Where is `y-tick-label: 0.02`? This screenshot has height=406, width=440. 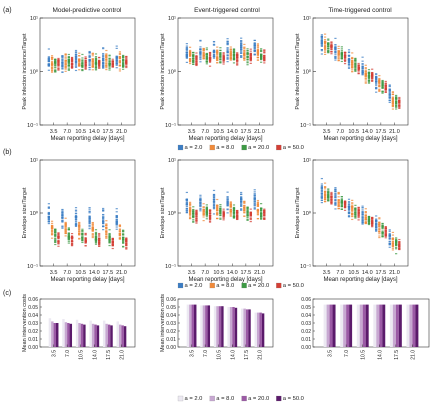 y-tick-label: 0.02 is located at coordinates (33, 332).